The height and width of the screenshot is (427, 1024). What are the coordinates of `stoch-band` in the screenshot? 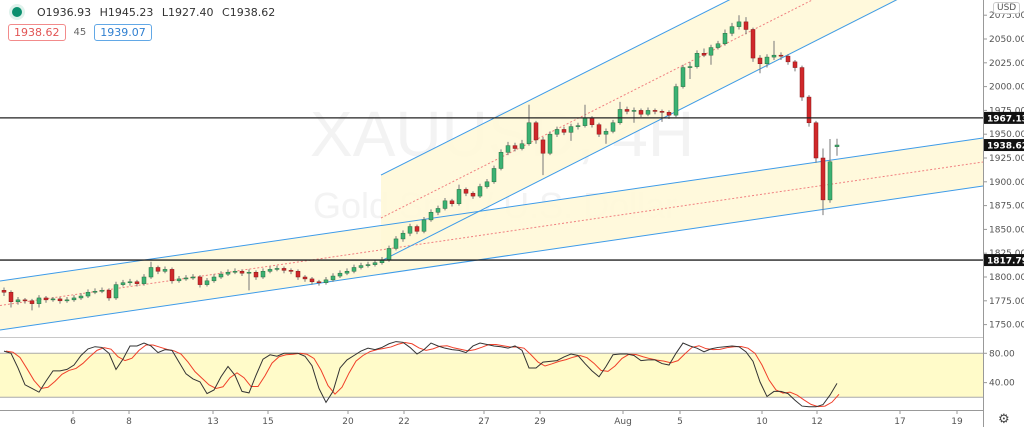 It's located at (491, 375).